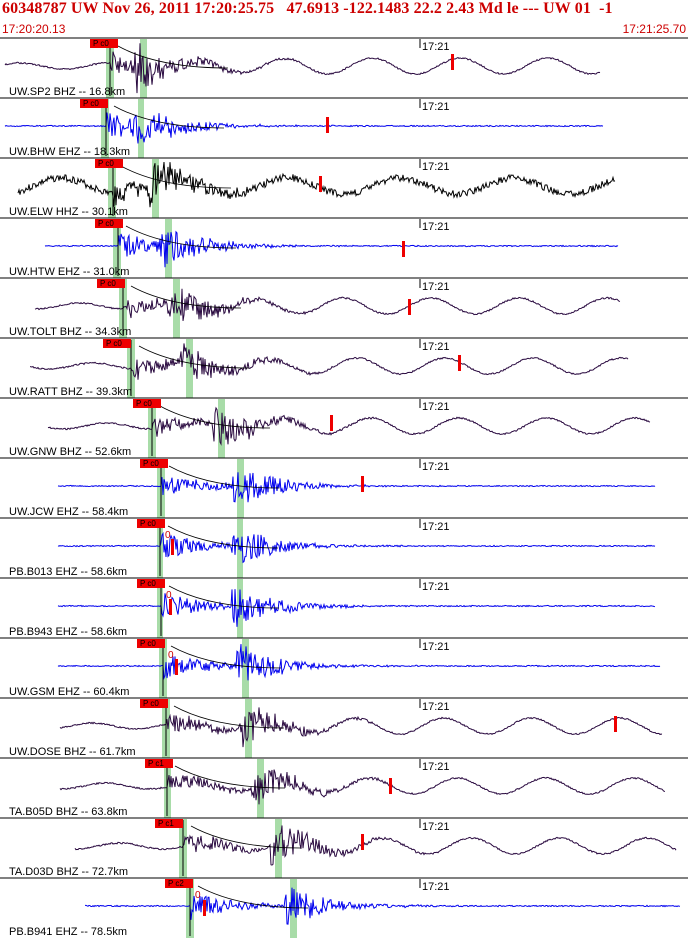 The height and width of the screenshot is (938, 688). Describe the element at coordinates (344, 367) in the screenshot. I see `trace-panel: 17:21 P c0 UW.RATT BHZ -- 39.3km` at that location.